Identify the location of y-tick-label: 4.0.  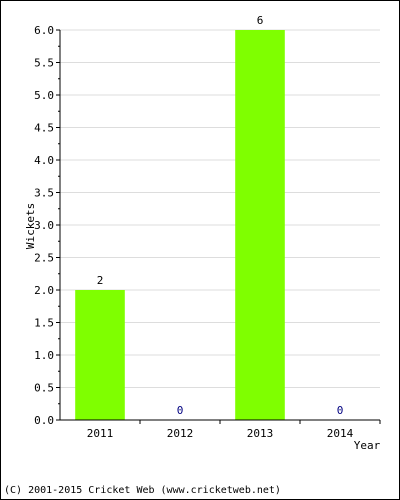
(44, 160).